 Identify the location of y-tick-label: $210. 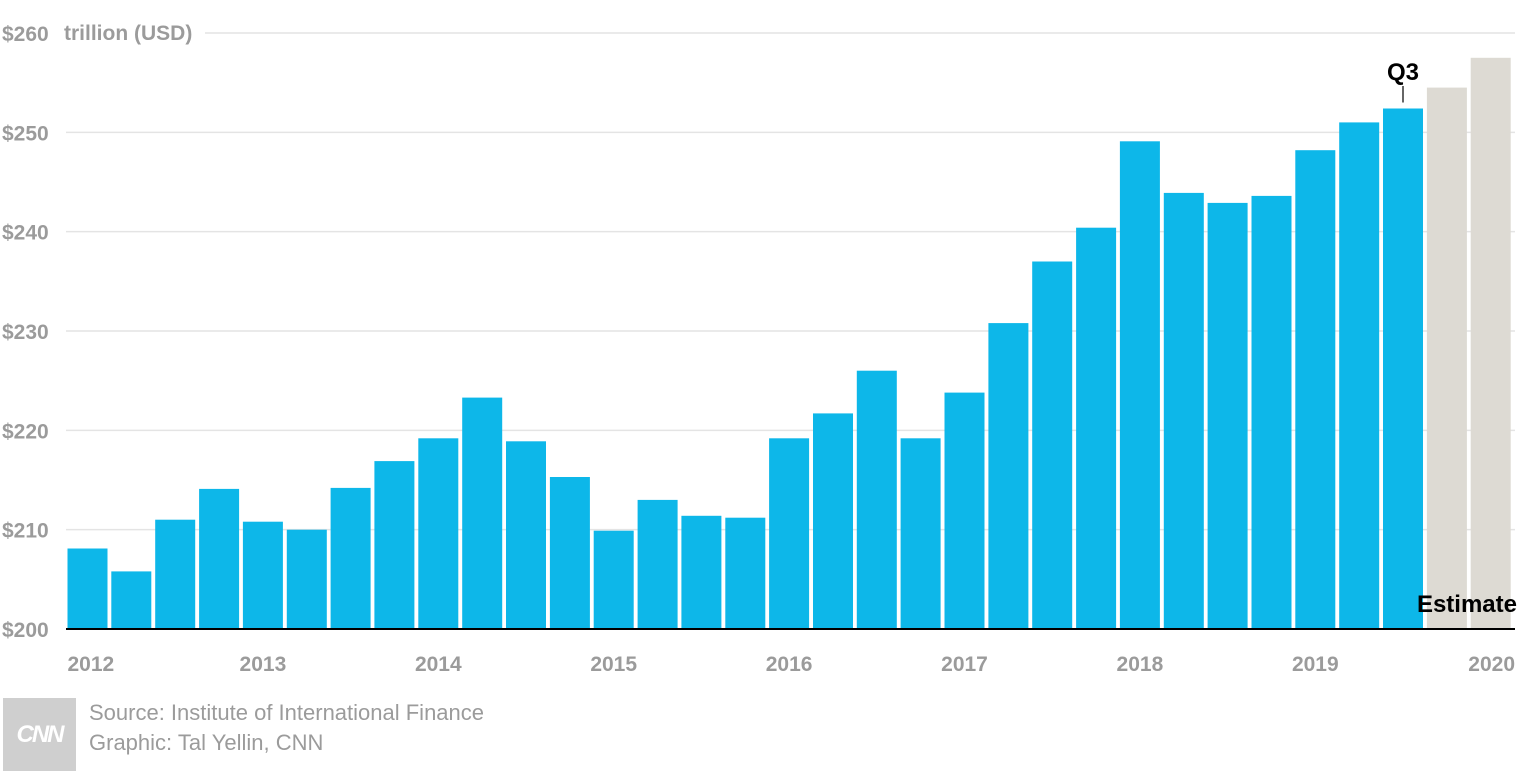
(25, 531).